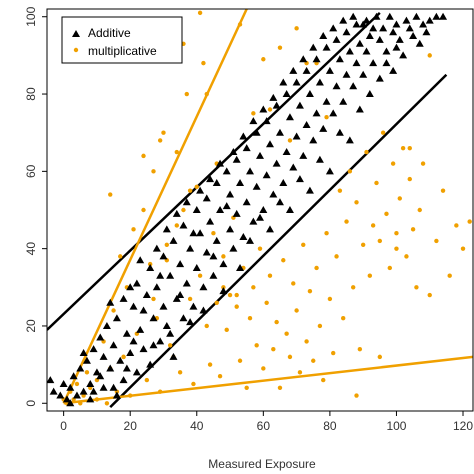  What do you see at coordinates (31, 94) in the screenshot?
I see `y-tick-label: 80` at bounding box center [31, 94].